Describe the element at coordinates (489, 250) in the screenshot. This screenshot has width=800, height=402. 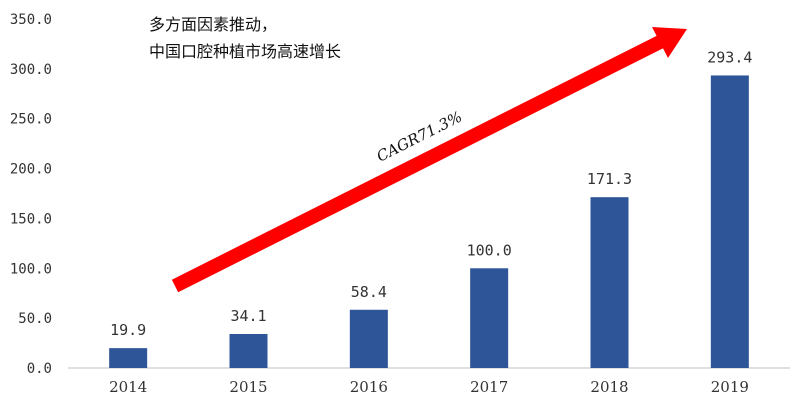
I see `data-label: 100.0` at that location.